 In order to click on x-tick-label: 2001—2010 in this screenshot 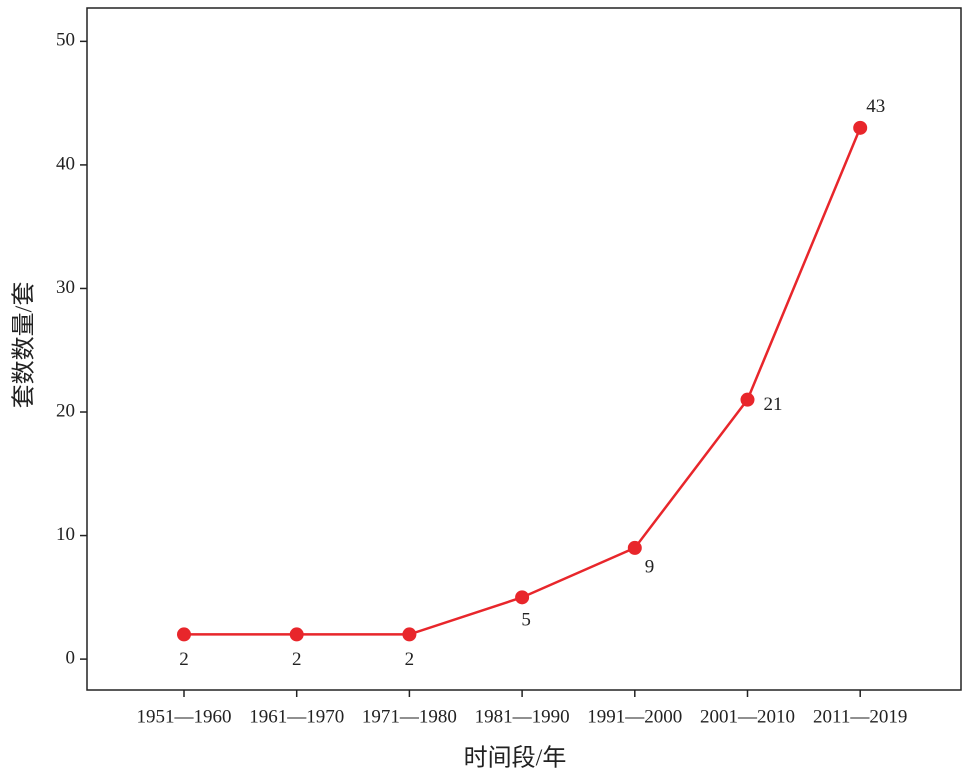, I will do `click(747, 716)`.